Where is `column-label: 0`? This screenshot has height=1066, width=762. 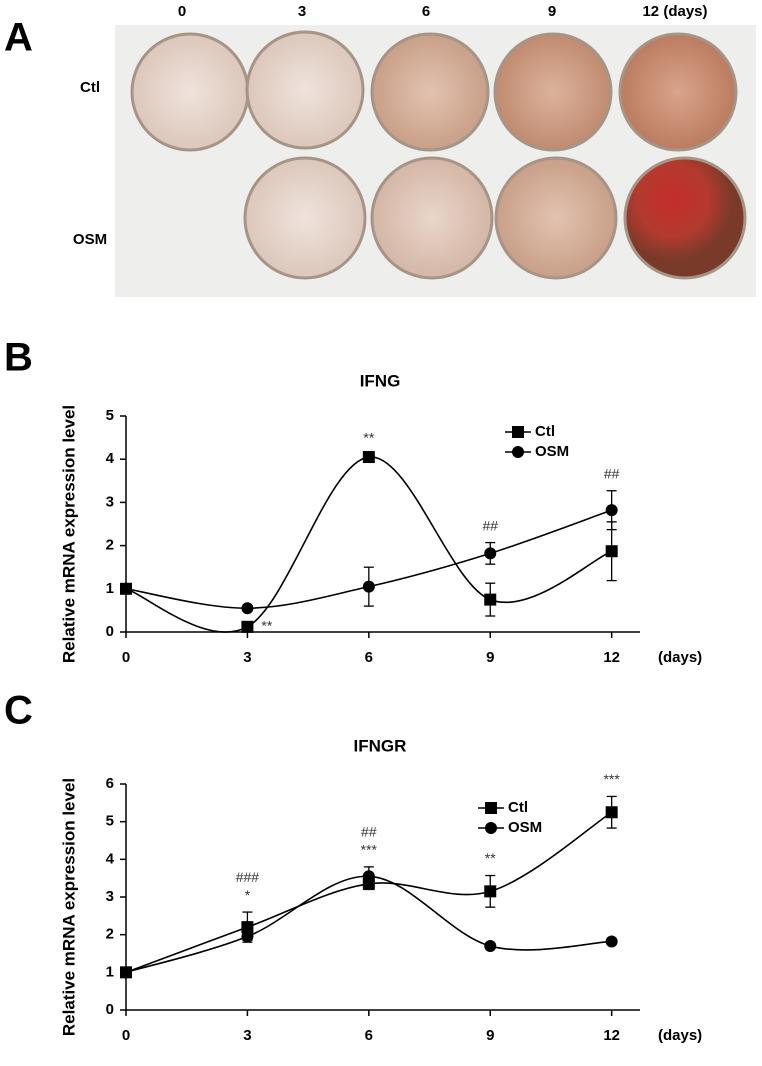
column-label: 0 is located at coordinates (182, 11).